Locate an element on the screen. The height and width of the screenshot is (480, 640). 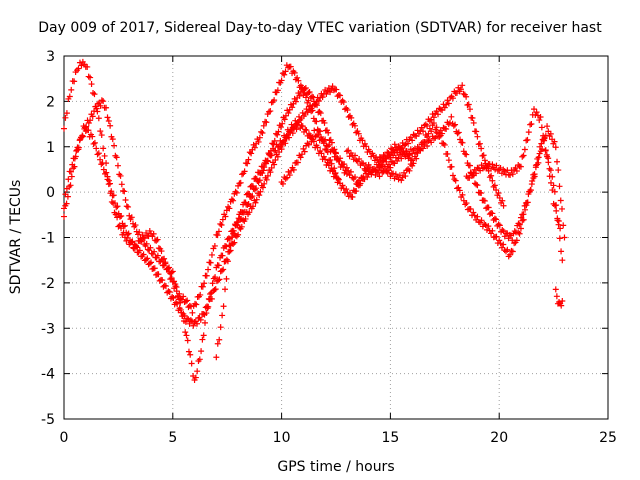
y-tick-label: -3 is located at coordinates (48, 329).